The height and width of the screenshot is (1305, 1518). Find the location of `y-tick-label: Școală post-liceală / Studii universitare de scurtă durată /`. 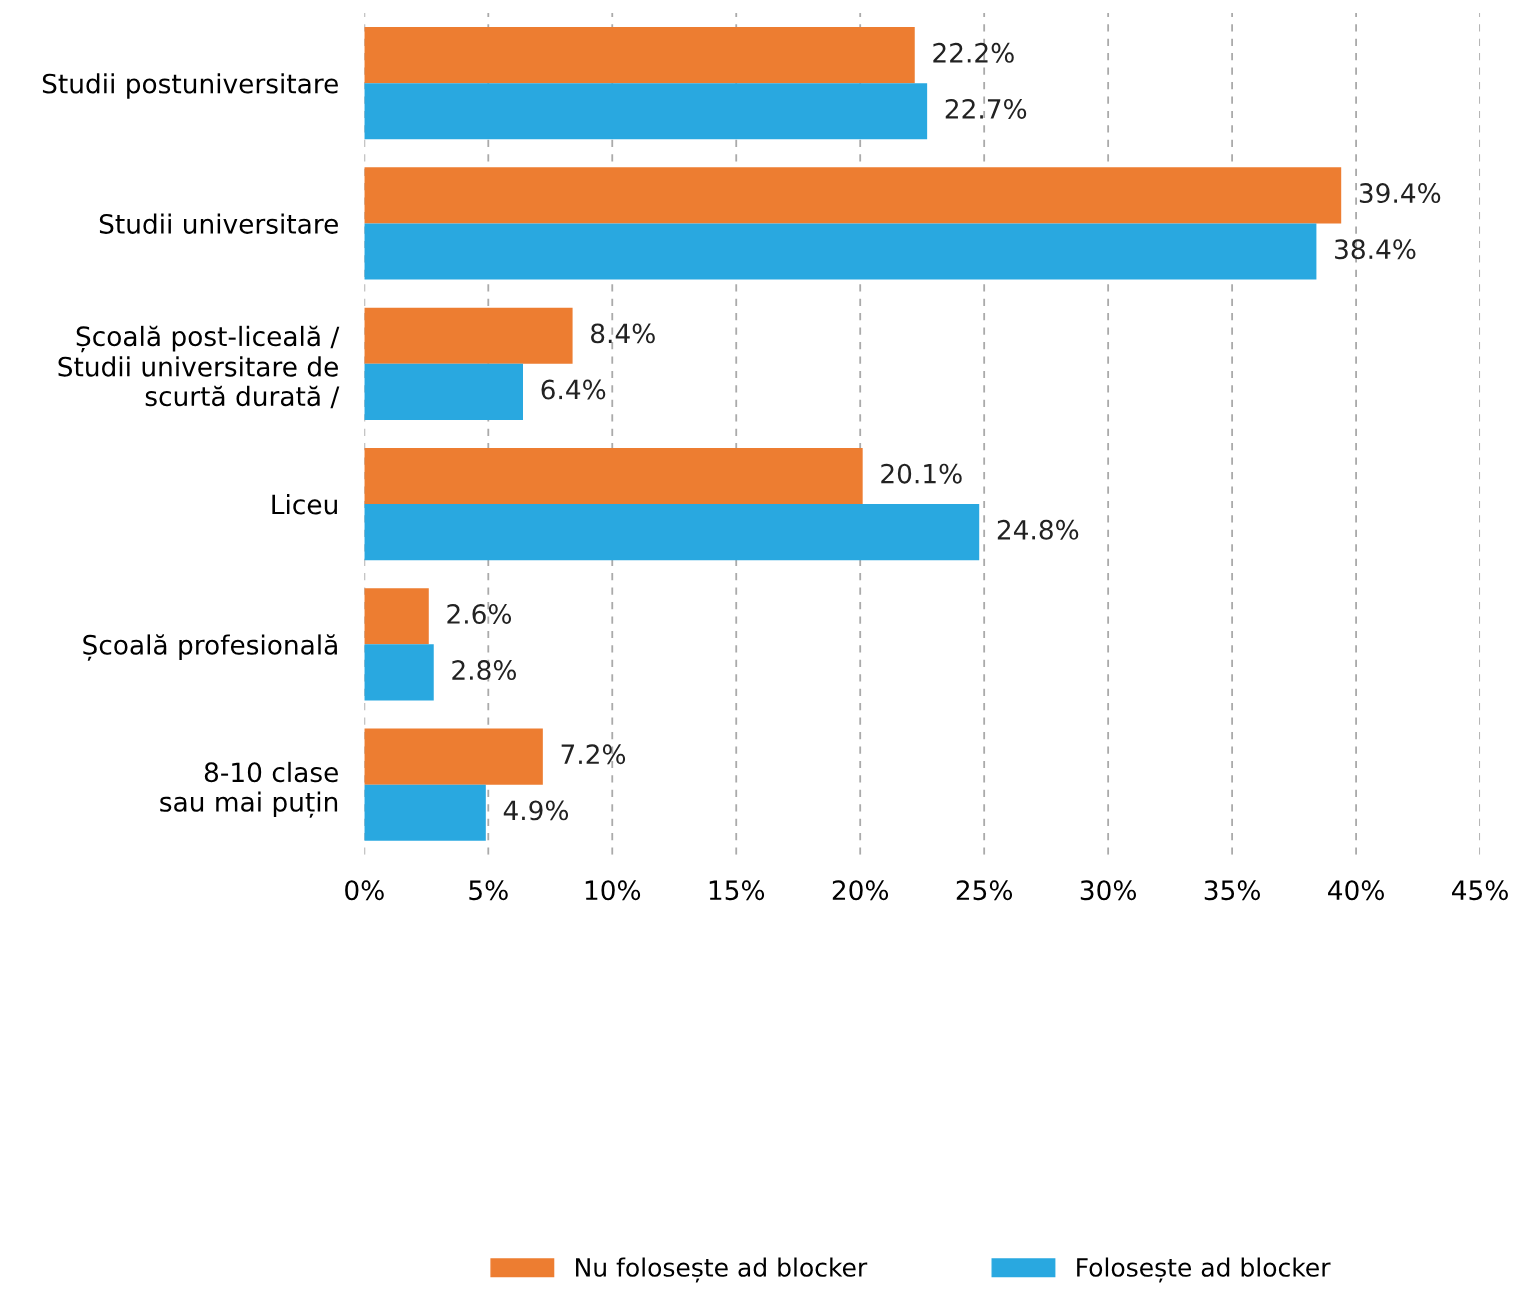

y-tick-label: Școală post-liceală / Studii universitare de scurtă durată / is located at coordinates (199, 367).